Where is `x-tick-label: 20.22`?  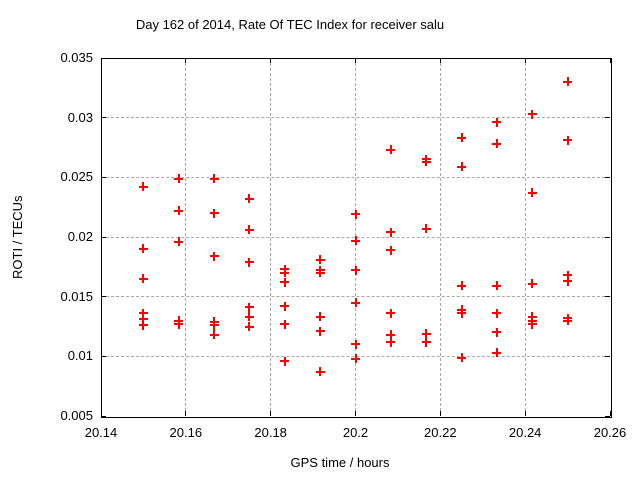 x-tick-label: 20.22 is located at coordinates (440, 432).